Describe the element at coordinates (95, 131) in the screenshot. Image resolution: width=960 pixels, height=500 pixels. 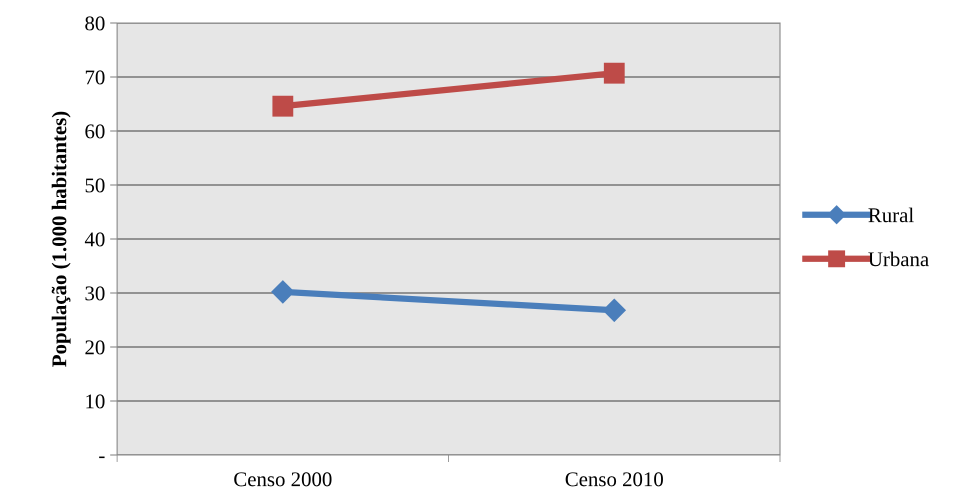
I see `y-tick-label: 60` at that location.